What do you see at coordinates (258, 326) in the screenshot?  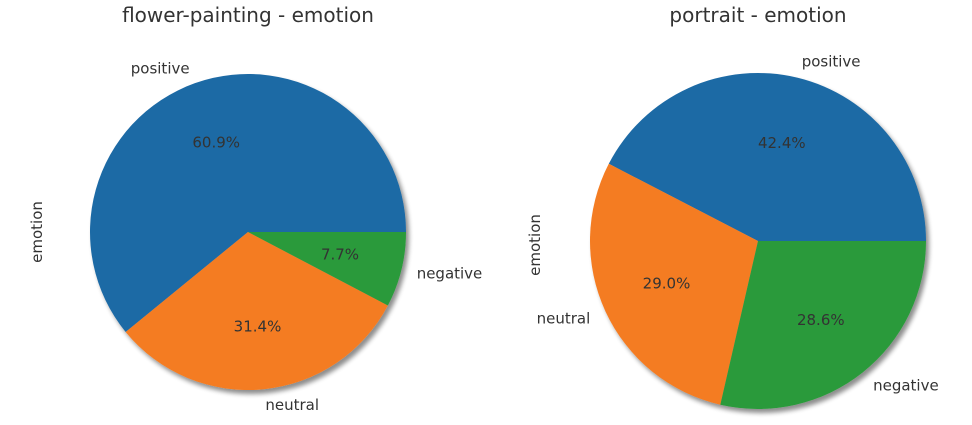 I see `slice-percent-label: 31.4%` at bounding box center [258, 326].